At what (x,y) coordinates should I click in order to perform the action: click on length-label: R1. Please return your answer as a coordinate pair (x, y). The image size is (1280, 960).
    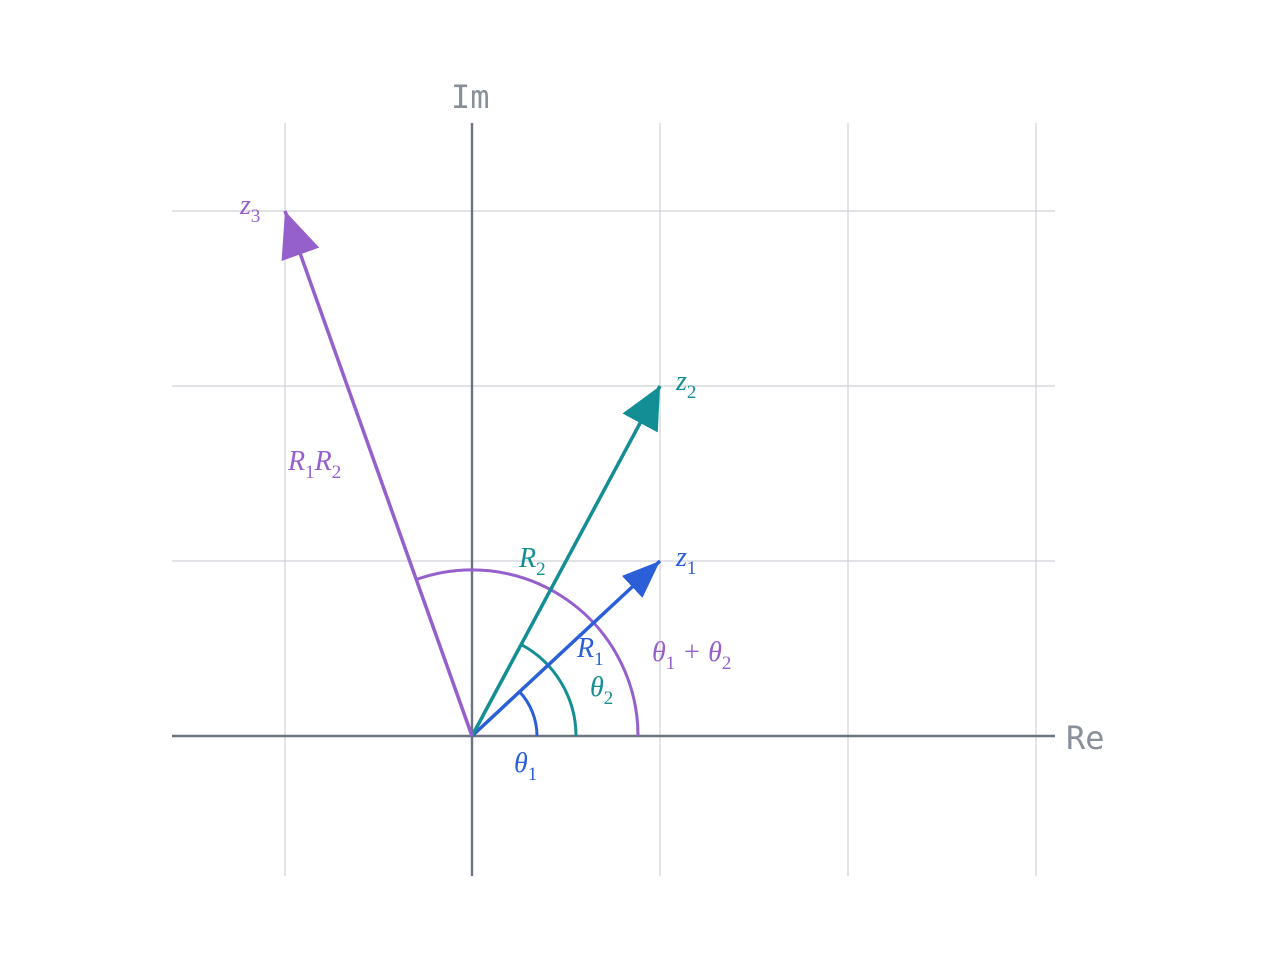
    Looking at the image, I should click on (590, 651).